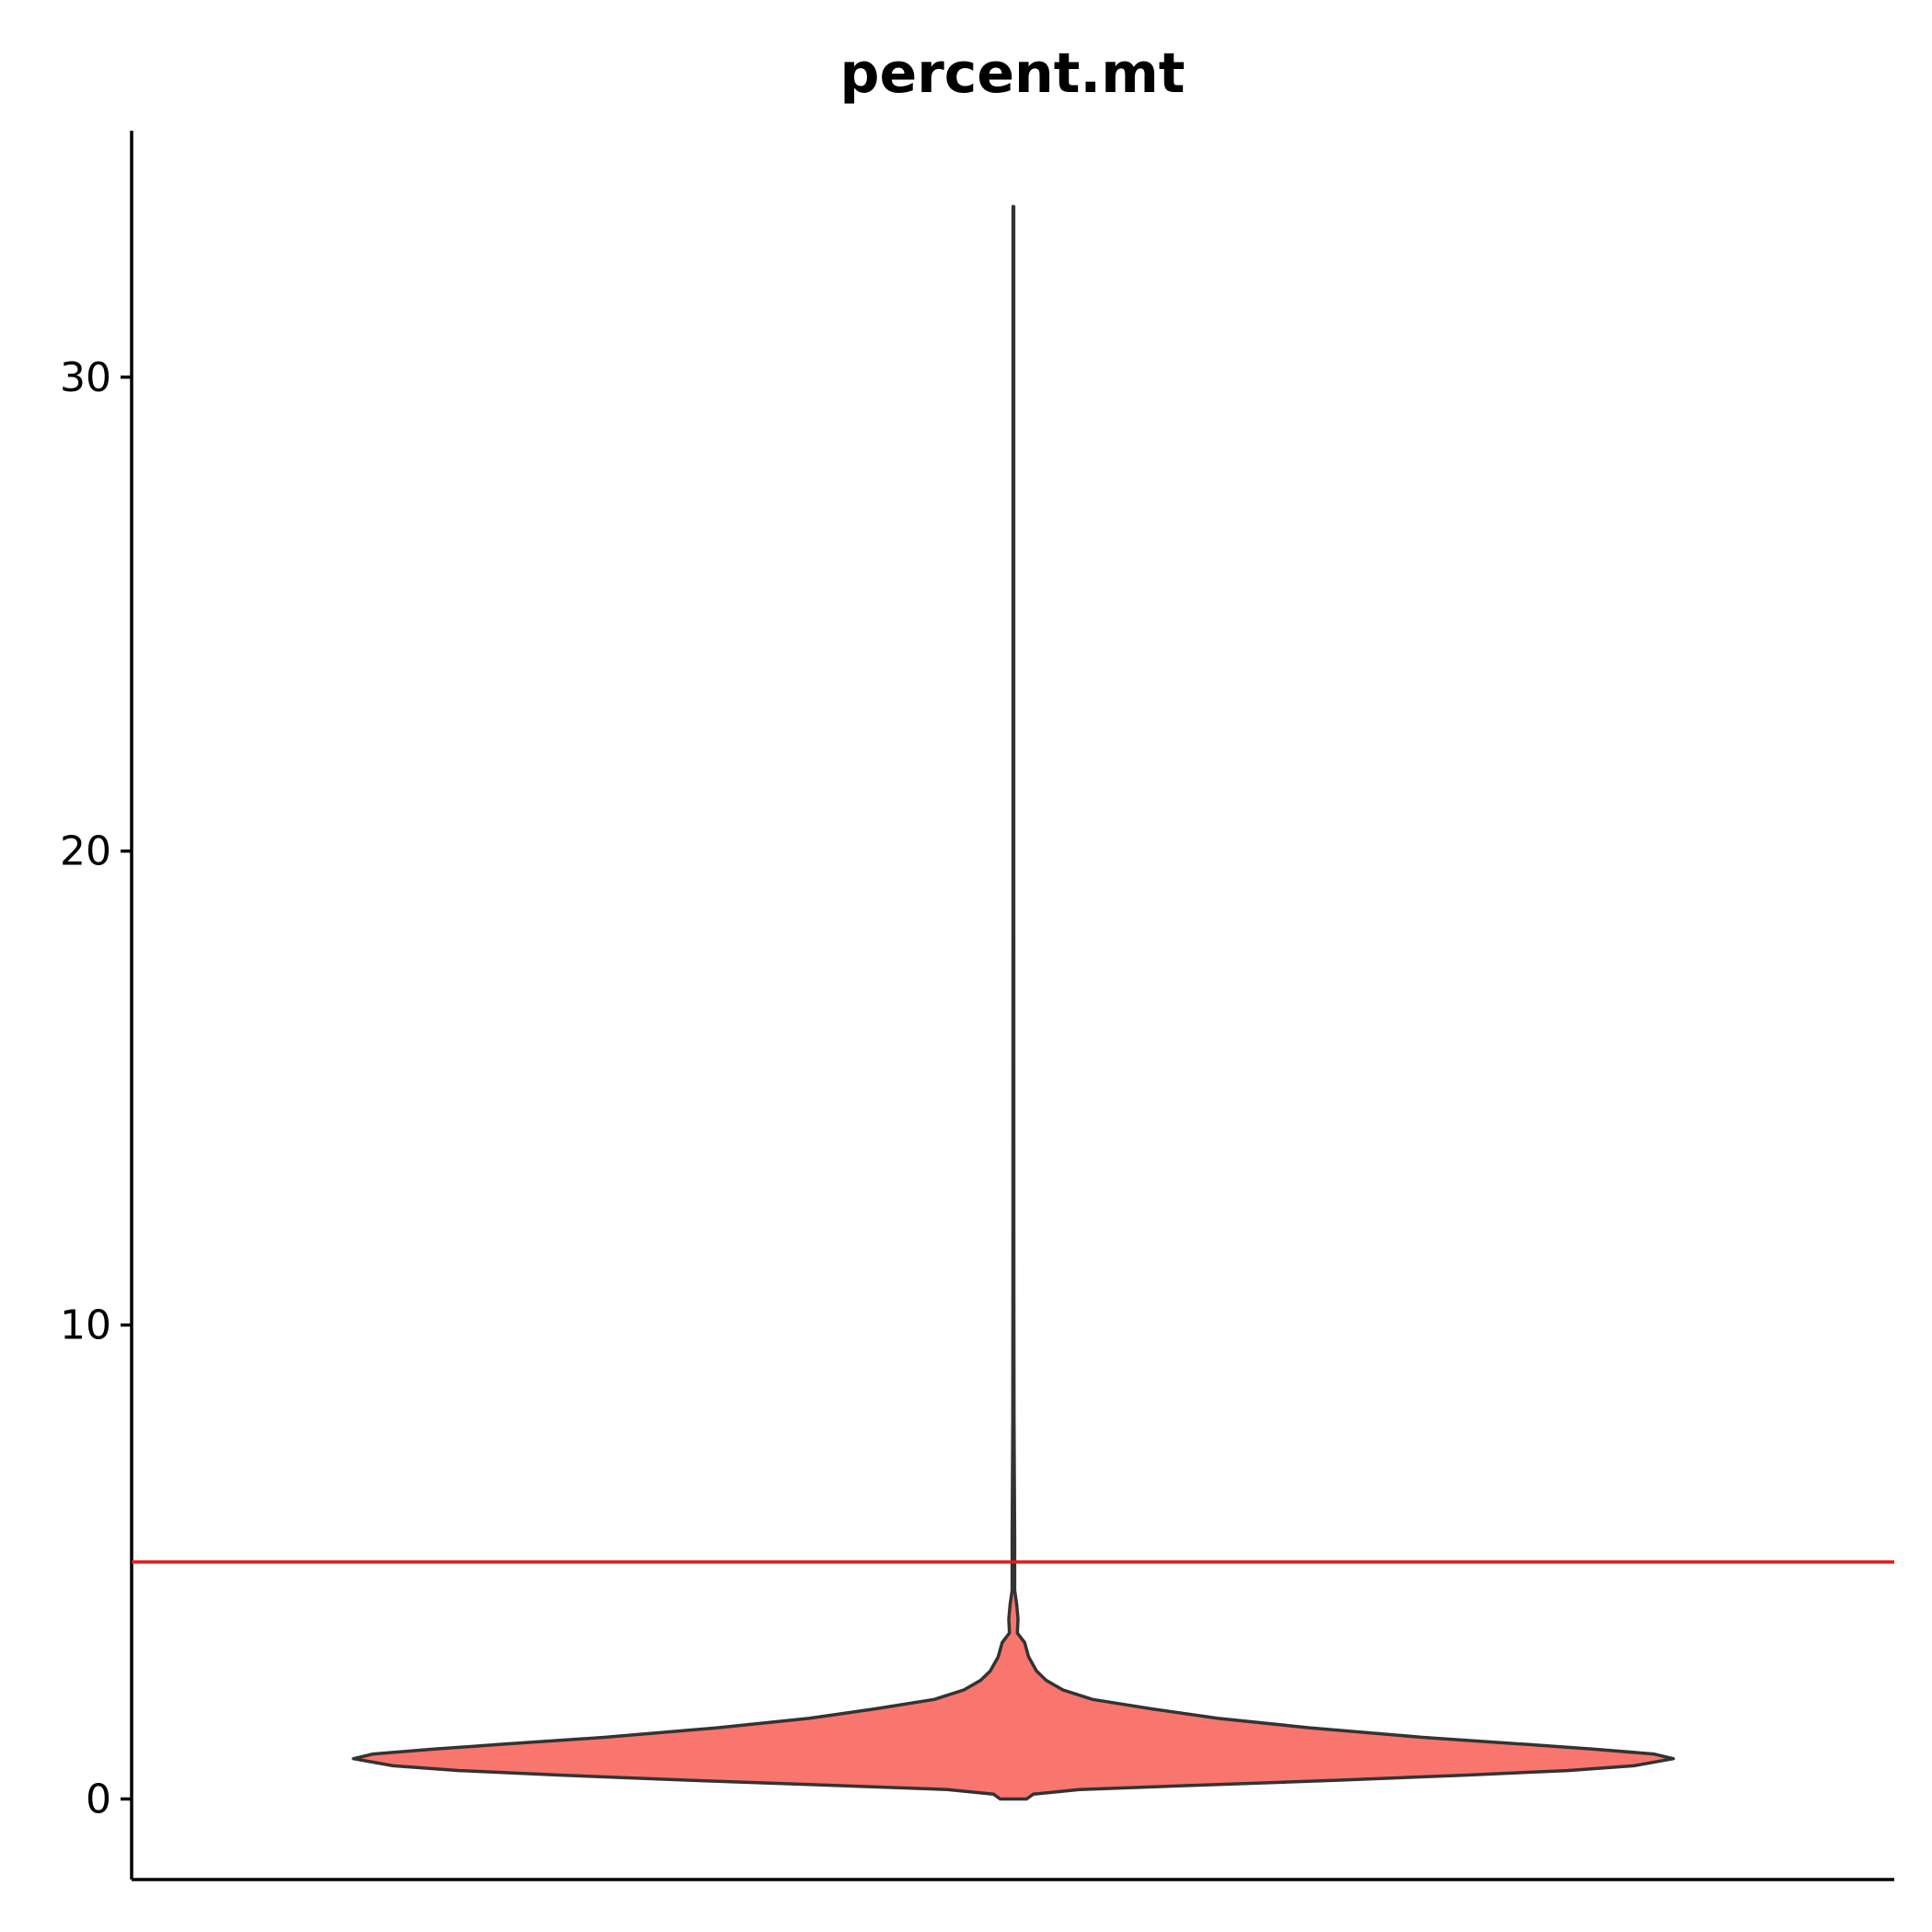 The image size is (1932, 1932). Describe the element at coordinates (86, 378) in the screenshot. I see `y-tick-label-30: 30` at that location.